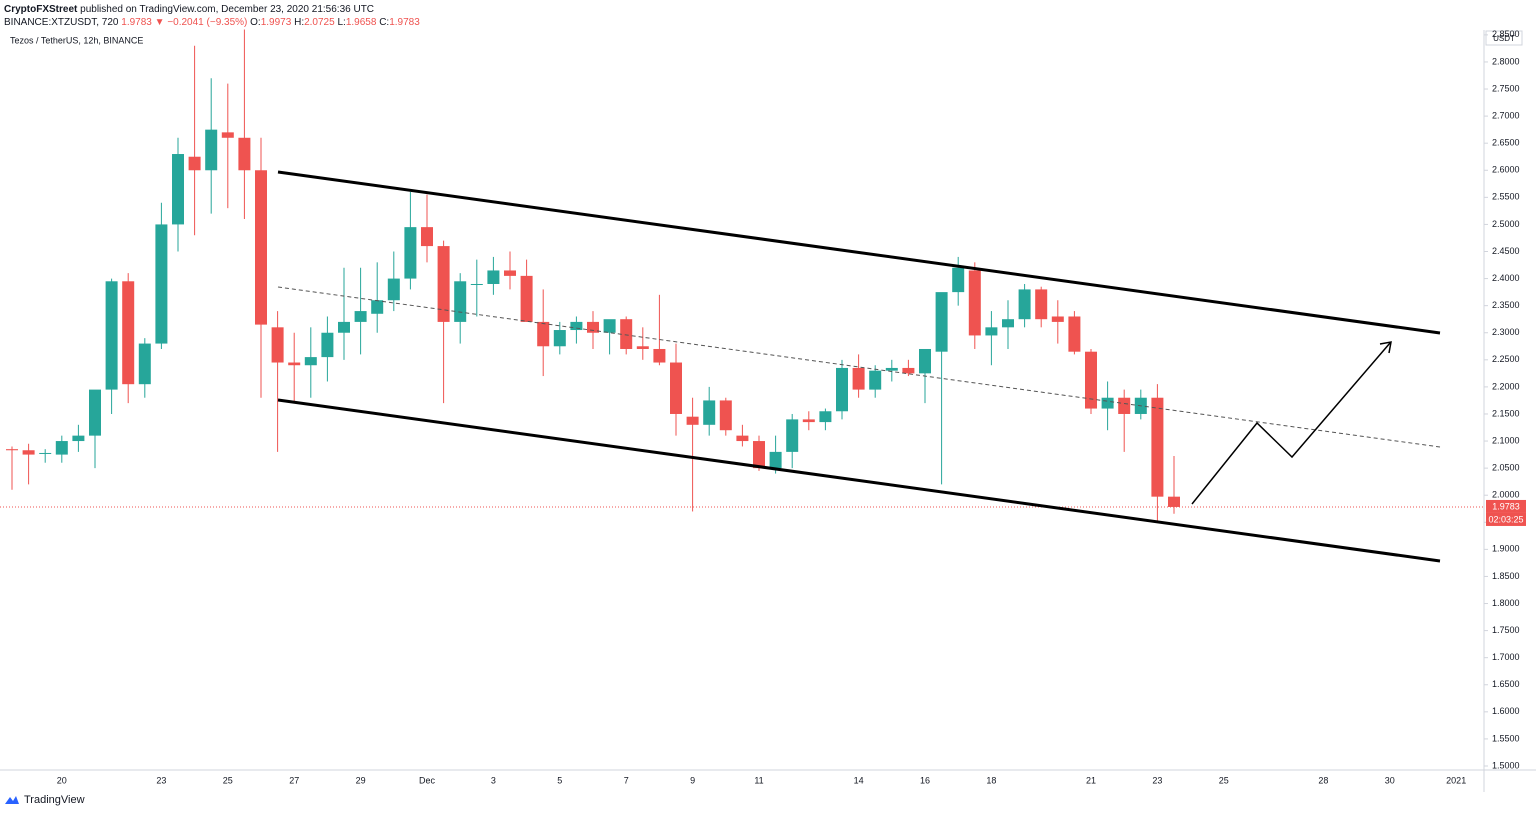 Image resolution: width=1536 pixels, height=814 pixels. What do you see at coordinates (136, 22) in the screenshot?
I see `last-price: 1.9783` at bounding box center [136, 22].